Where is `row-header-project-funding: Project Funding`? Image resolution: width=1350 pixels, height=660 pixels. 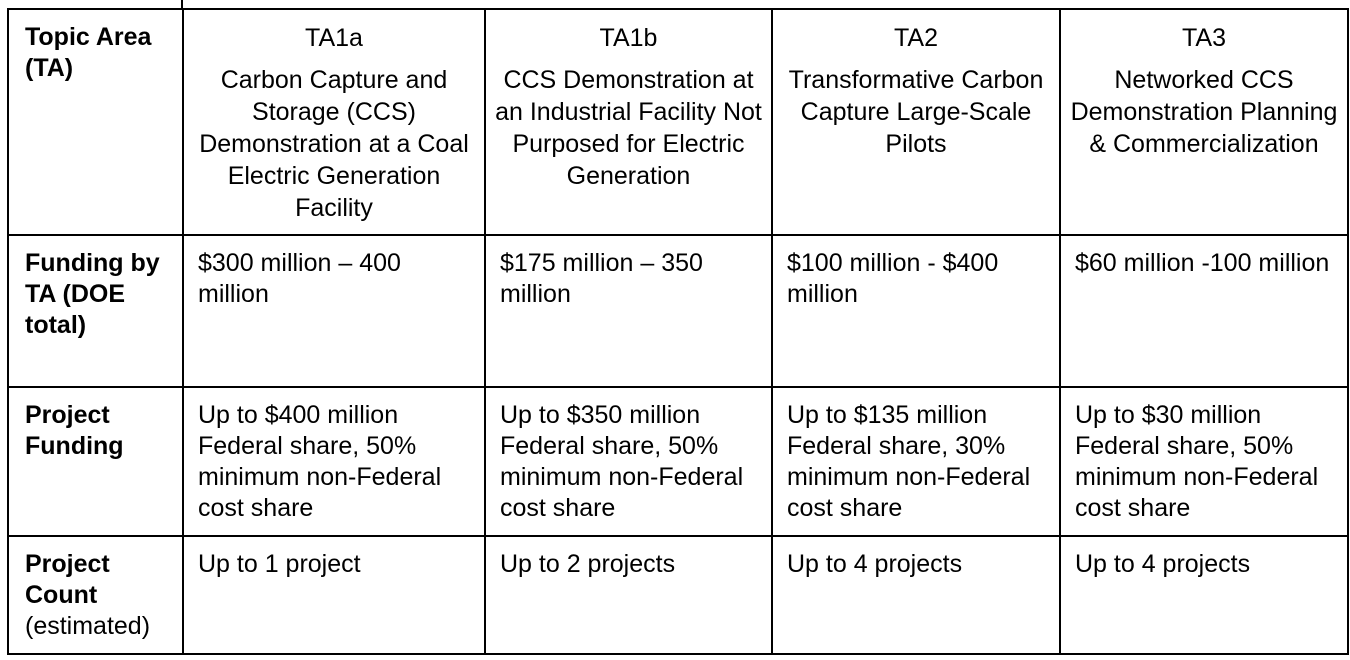
row-header-project-funding: Project Funding is located at coordinates (95, 461).